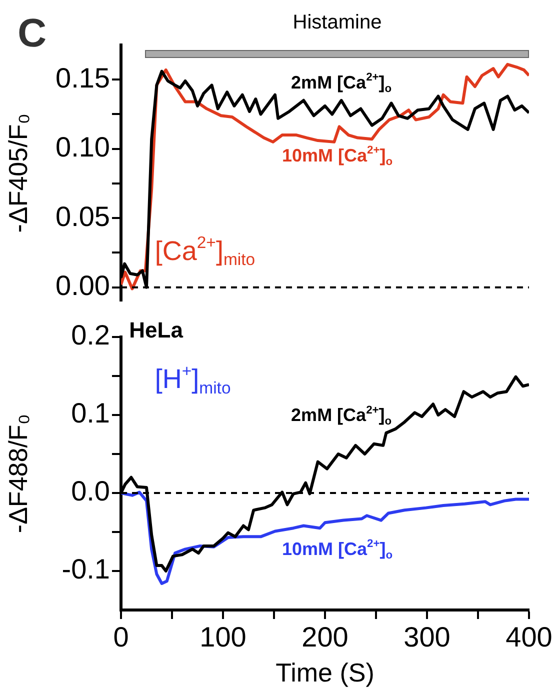 The width and height of the screenshot is (558, 694). What do you see at coordinates (325, 637) in the screenshot?
I see `x-tick-label: 200` at bounding box center [325, 637].